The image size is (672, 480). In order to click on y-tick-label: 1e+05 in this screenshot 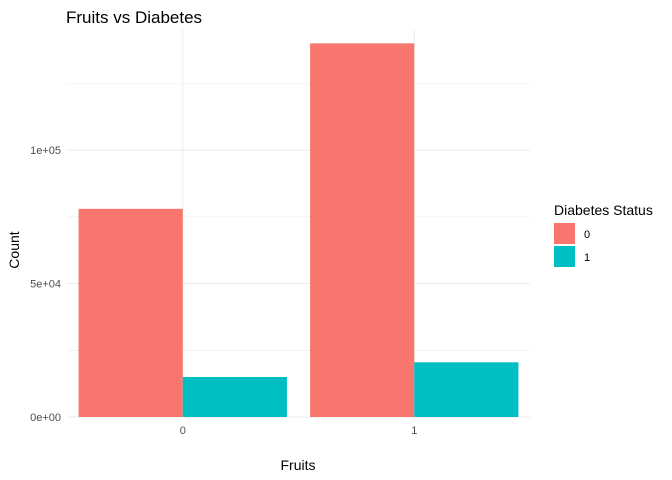, I will do `click(45, 151)`.